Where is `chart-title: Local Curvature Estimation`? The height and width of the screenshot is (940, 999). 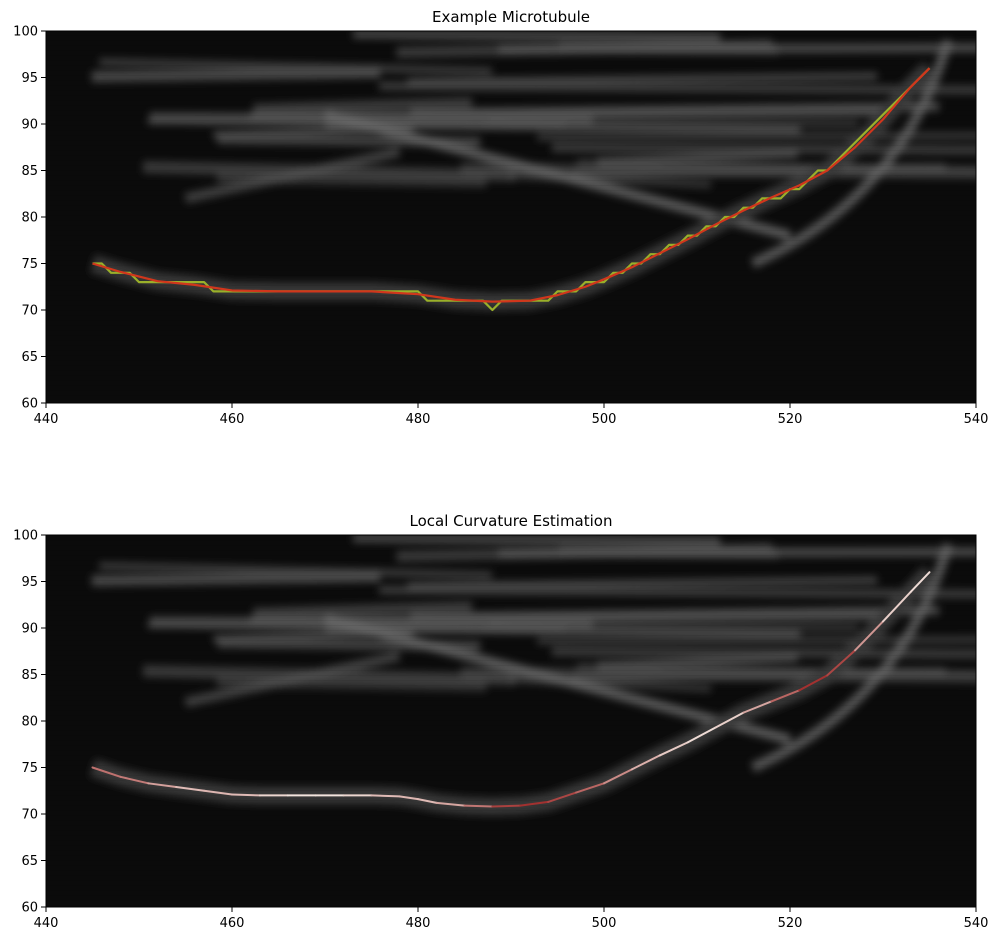 chart-title: Local Curvature Estimation is located at coordinates (511, 521).